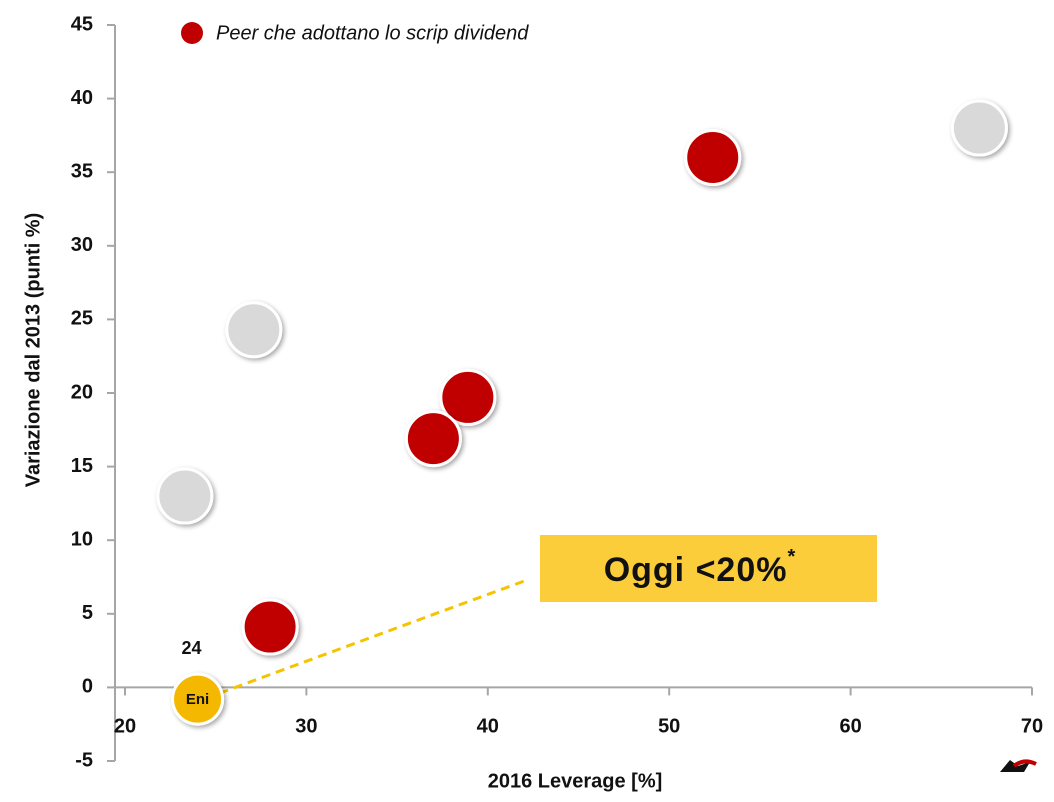 Image resolution: width=1054 pixels, height=802 pixels. Describe the element at coordinates (33, 350) in the screenshot. I see `y-axis-label: Variazione dal 2013 (punti %)` at that location.